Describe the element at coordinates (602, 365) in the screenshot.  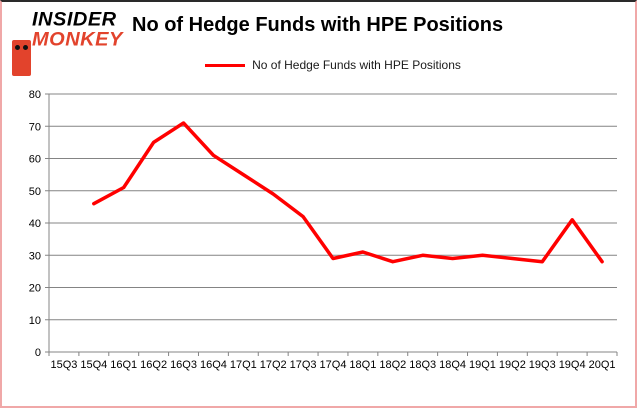
I see `x-axis-label: 20Q1` at that location.